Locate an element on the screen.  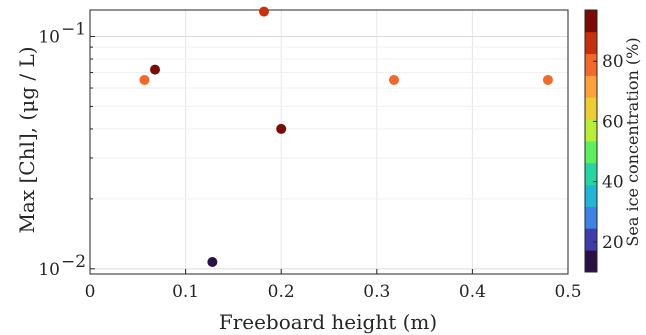
colorbar-tick-label: 80 is located at coordinates (613, 62).